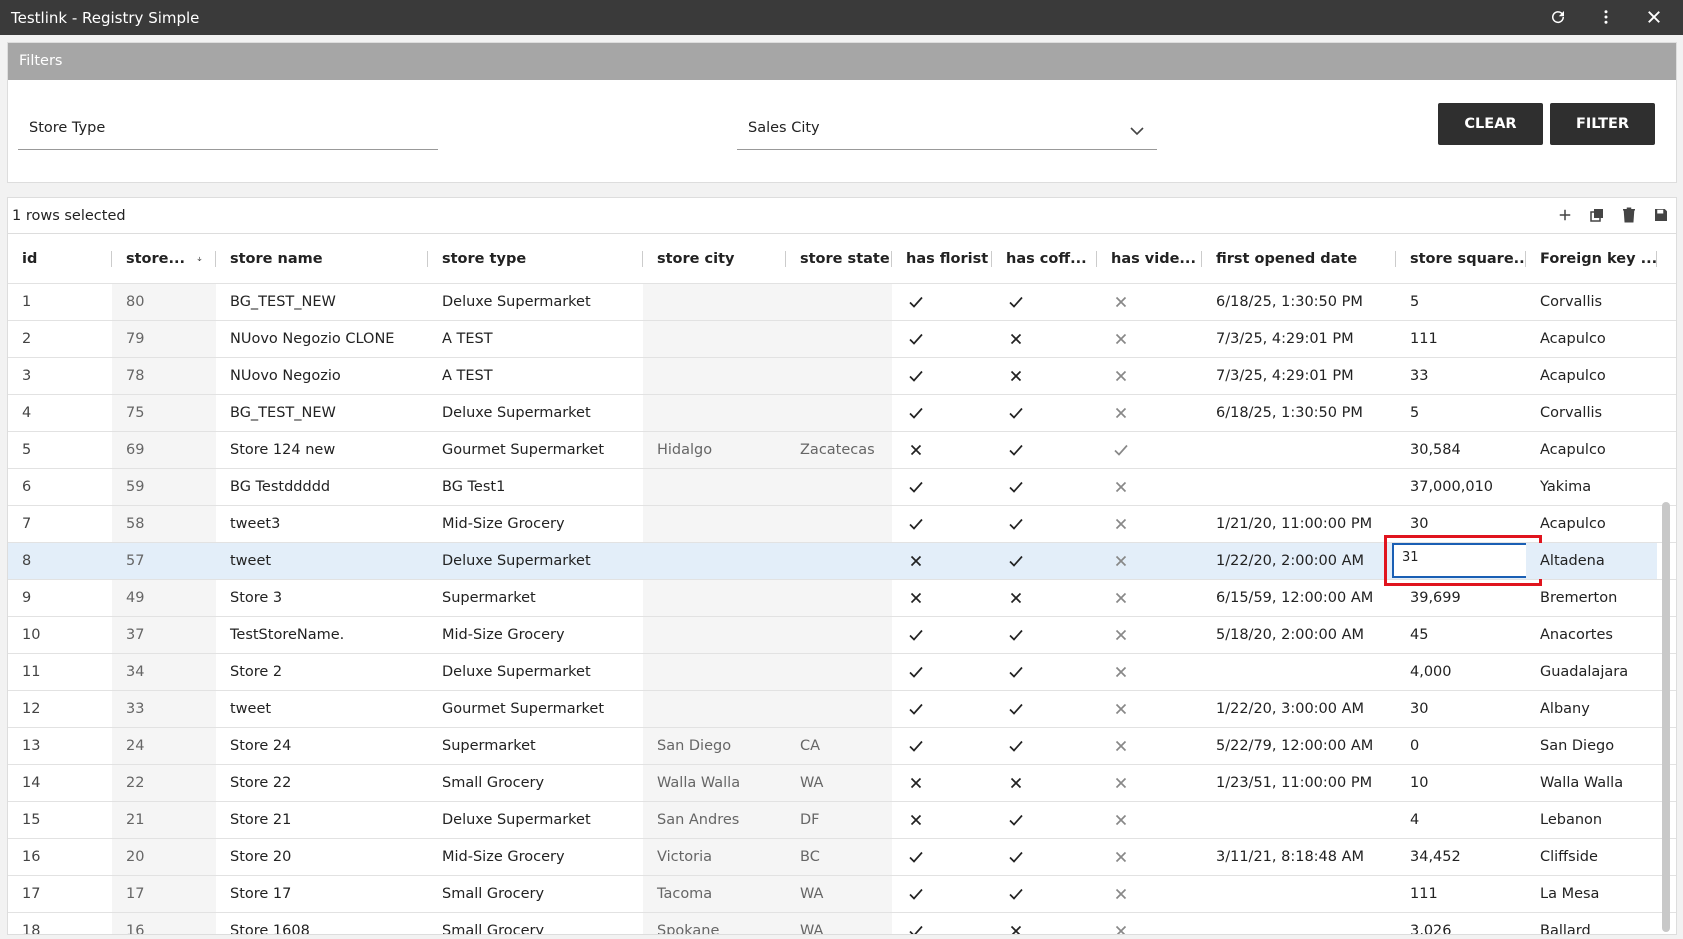 This screenshot has width=1683, height=939. What do you see at coordinates (1295, 746) in the screenshot?
I see `cell-text: 5/22/79, 12:00:00 AM` at bounding box center [1295, 746].